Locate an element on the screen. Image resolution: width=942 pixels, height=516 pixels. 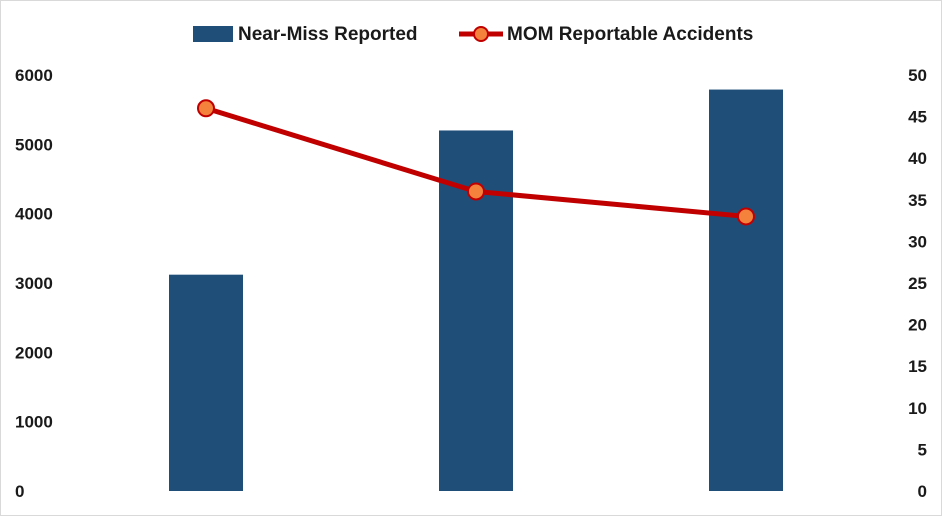
left-tick-label: 4000 is located at coordinates (34, 214).